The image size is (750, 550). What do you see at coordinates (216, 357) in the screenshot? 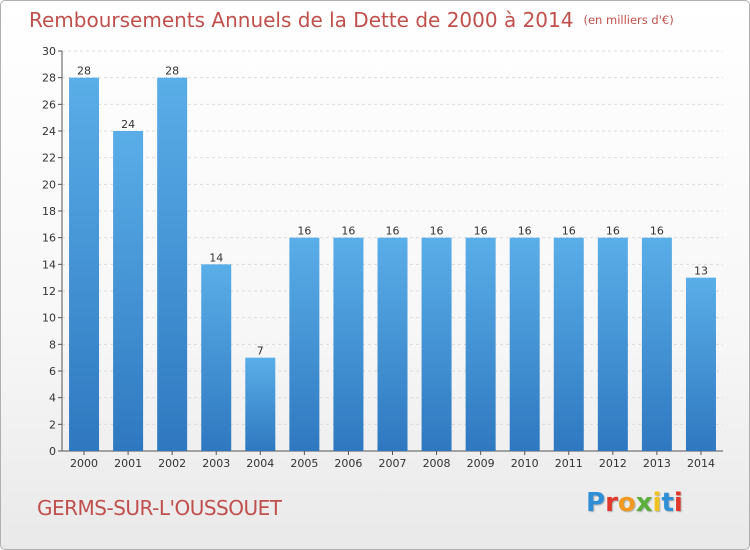
I see `bar-2003` at bounding box center [216, 357].